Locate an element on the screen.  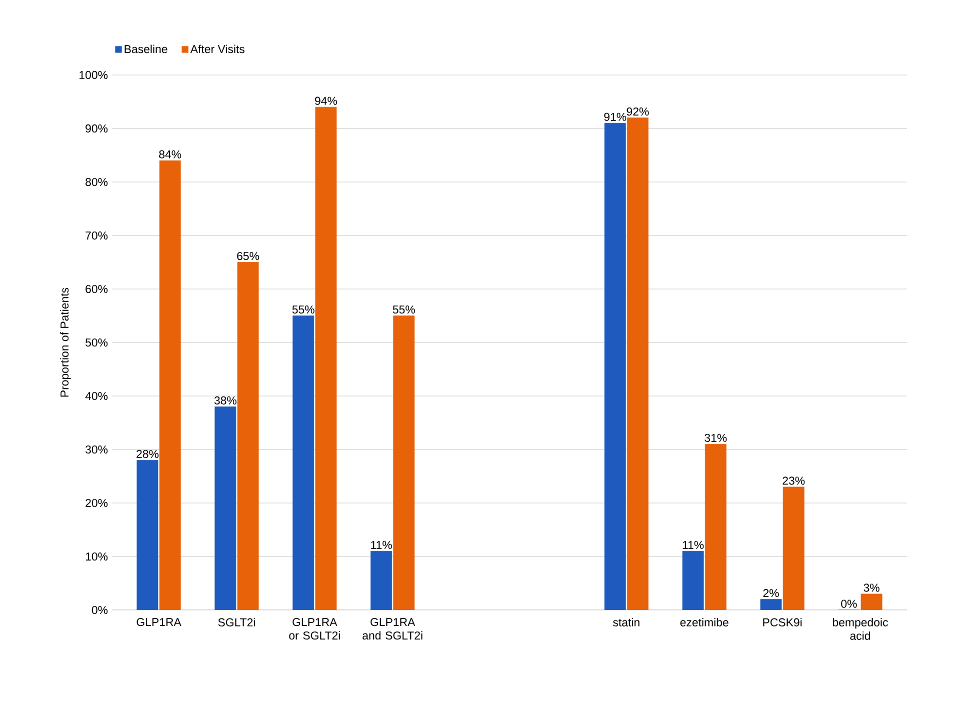
x-tick-label: GLP1RA is located at coordinates (159, 622).